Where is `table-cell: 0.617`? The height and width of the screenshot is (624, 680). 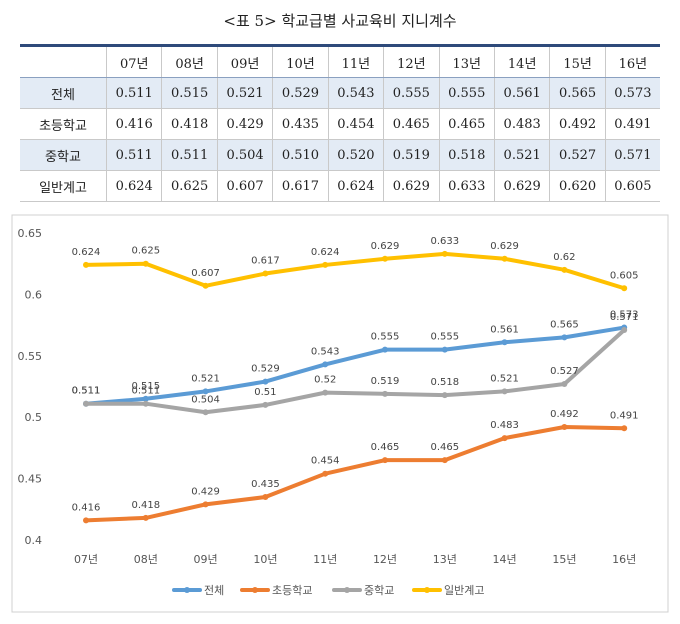 table-cell: 0.617 is located at coordinates (300, 186).